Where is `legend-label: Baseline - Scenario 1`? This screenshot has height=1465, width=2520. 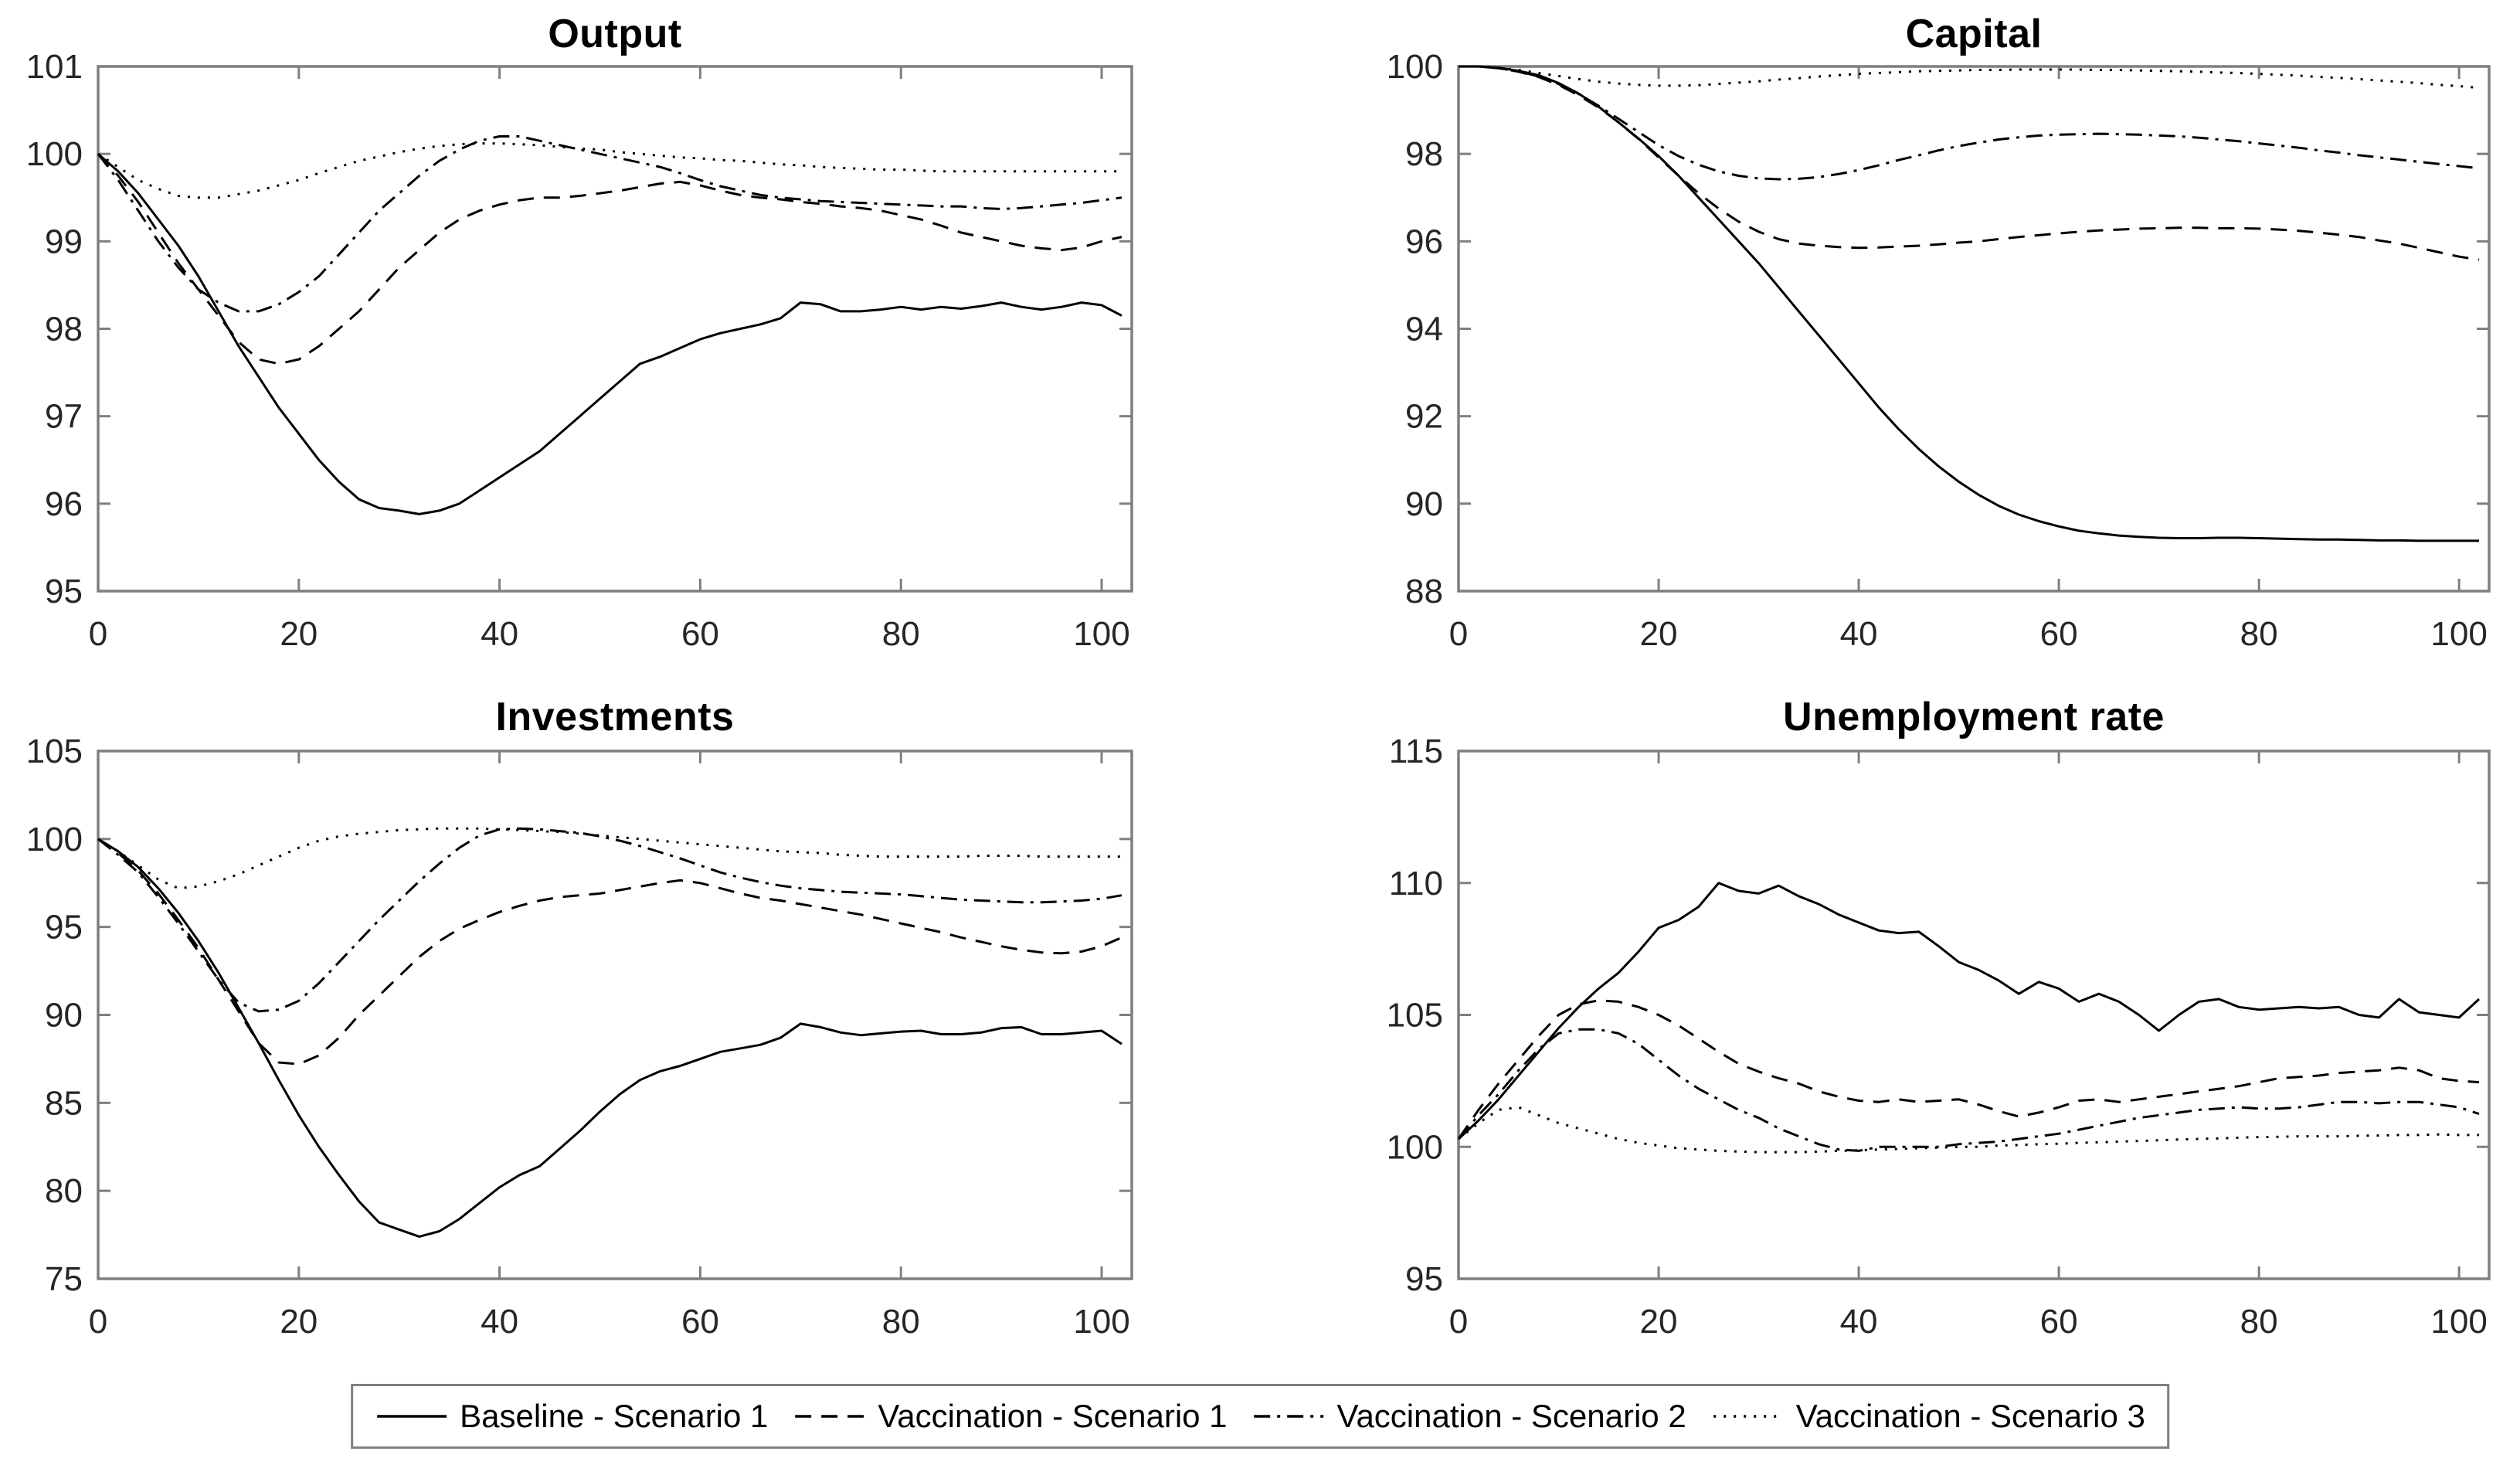
legend-label: Baseline - Scenario 1 is located at coordinates (614, 1416).